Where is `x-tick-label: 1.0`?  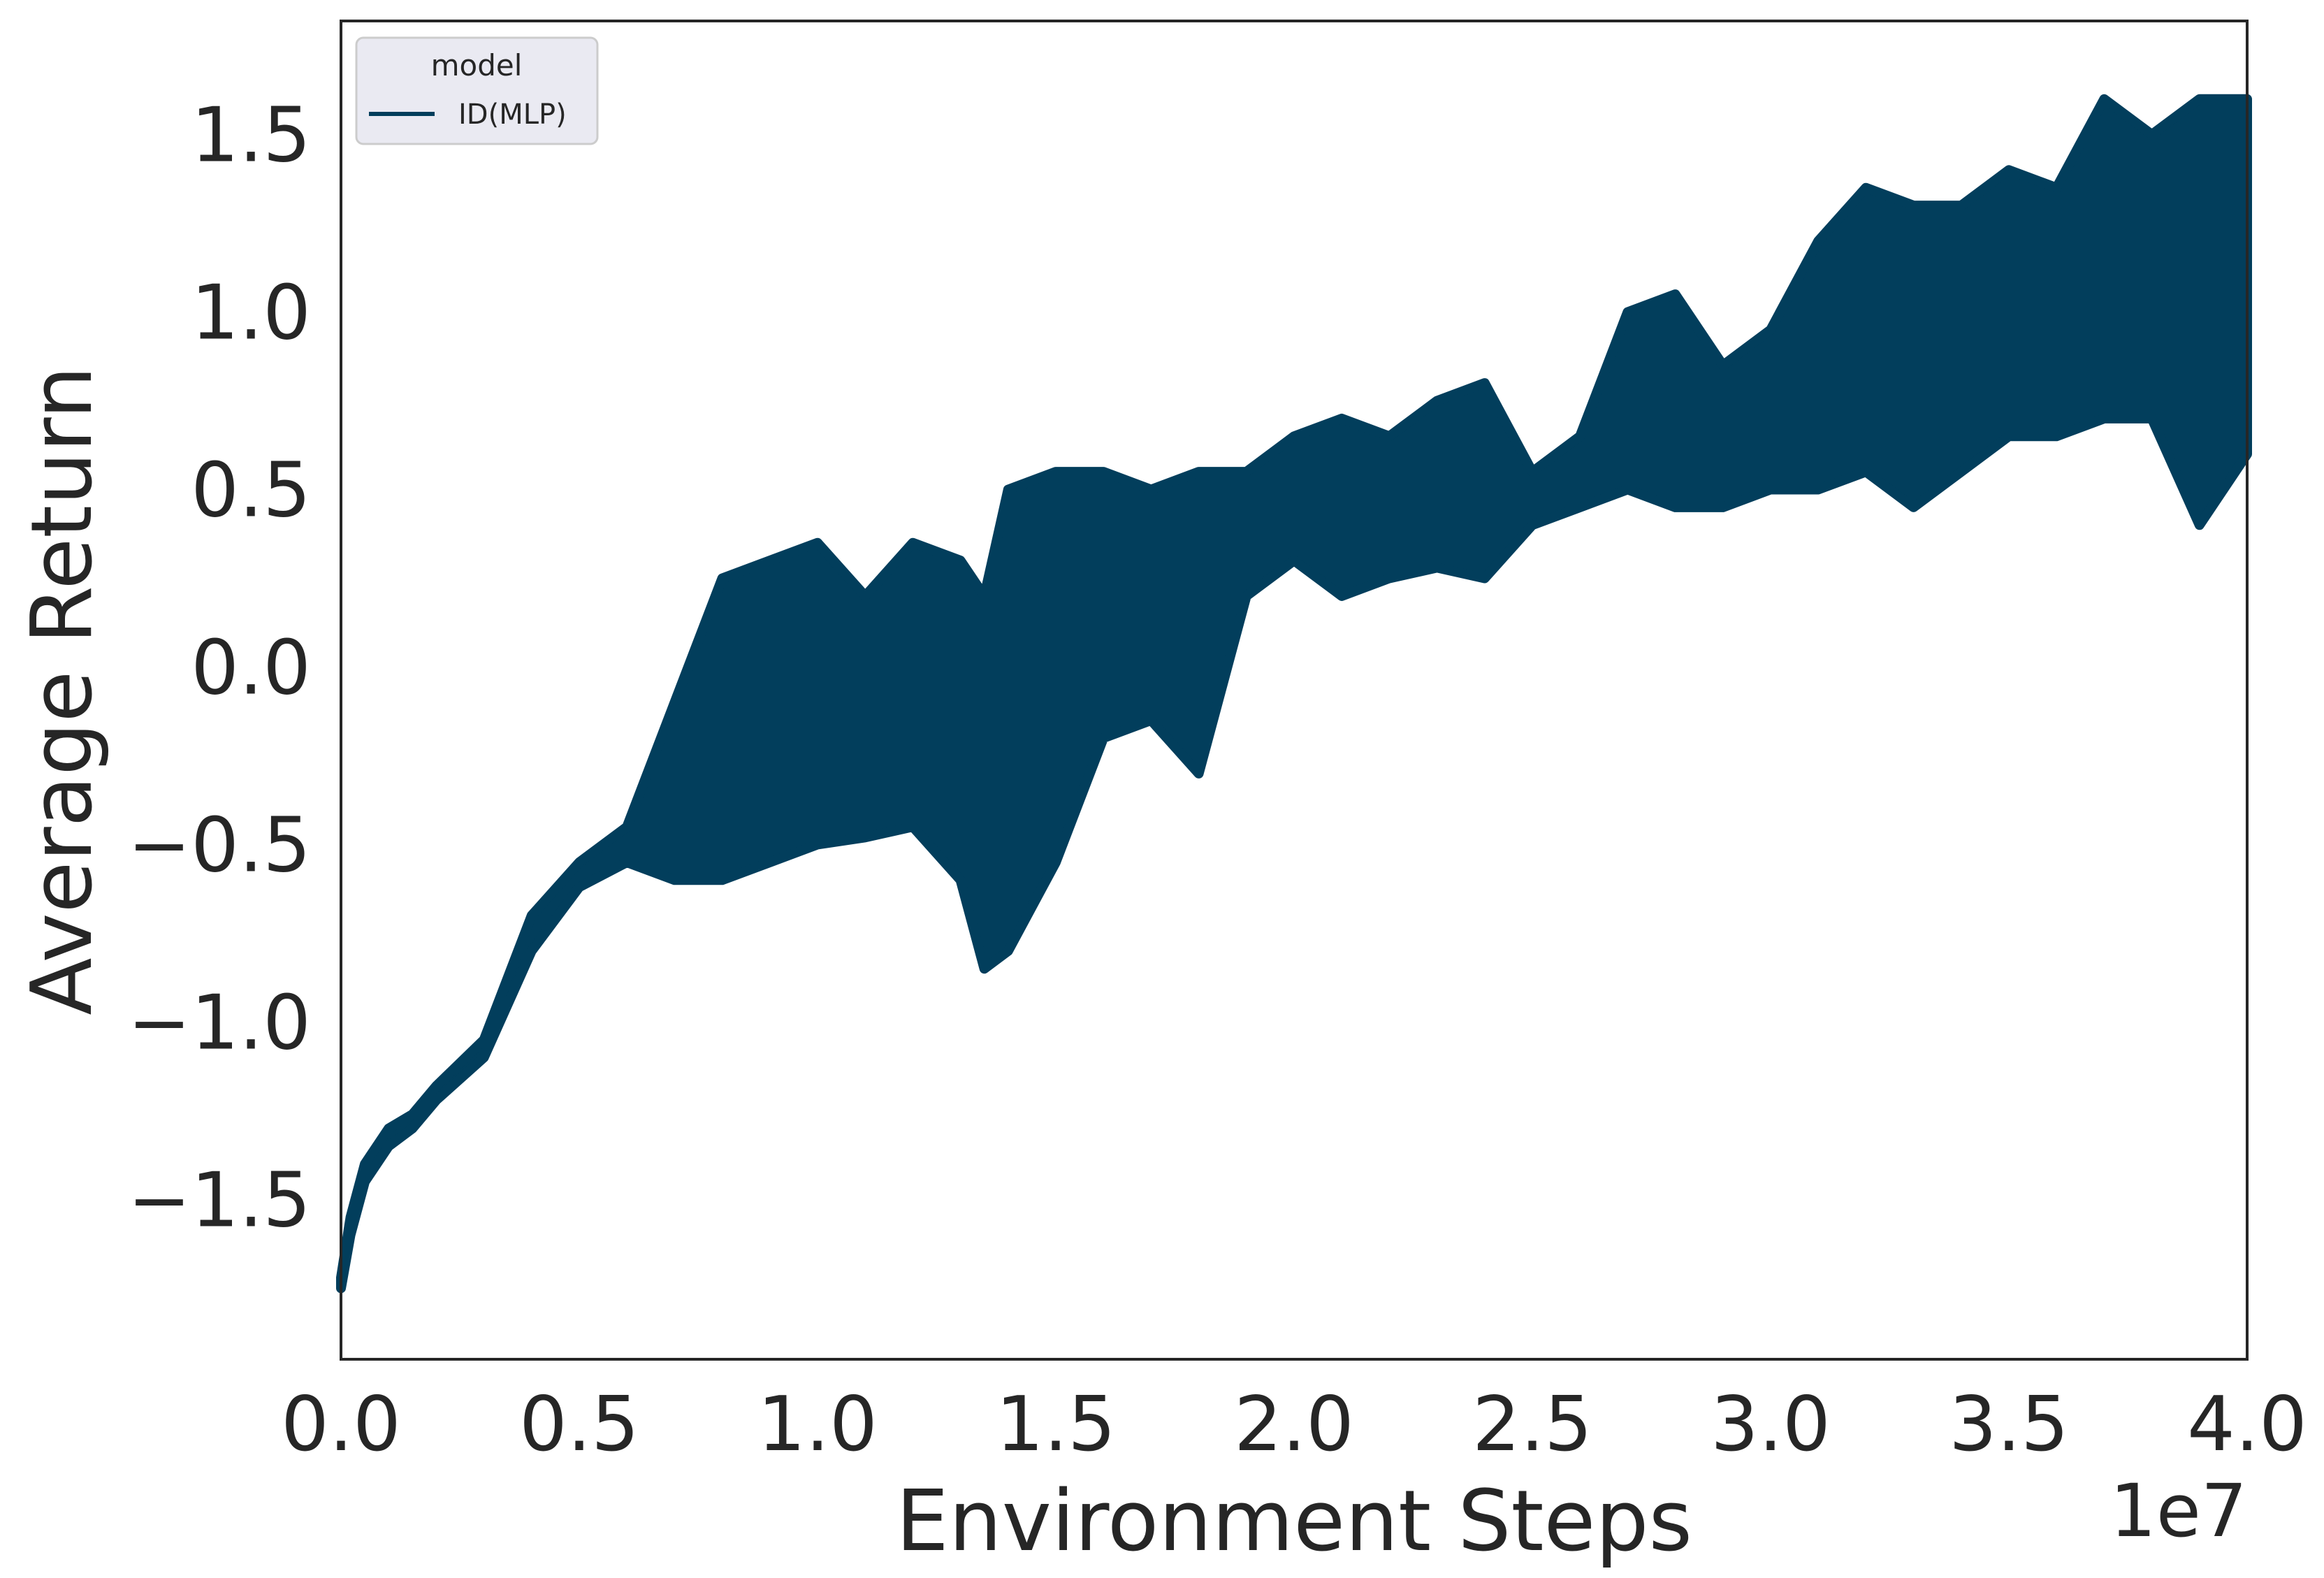 x-tick-label: 1.0 is located at coordinates (817, 1425).